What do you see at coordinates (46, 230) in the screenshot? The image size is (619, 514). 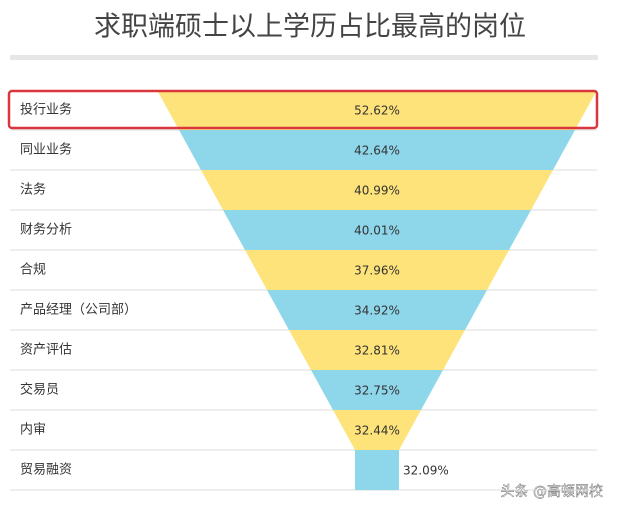 I see `category-label: 财务分析` at bounding box center [46, 230].